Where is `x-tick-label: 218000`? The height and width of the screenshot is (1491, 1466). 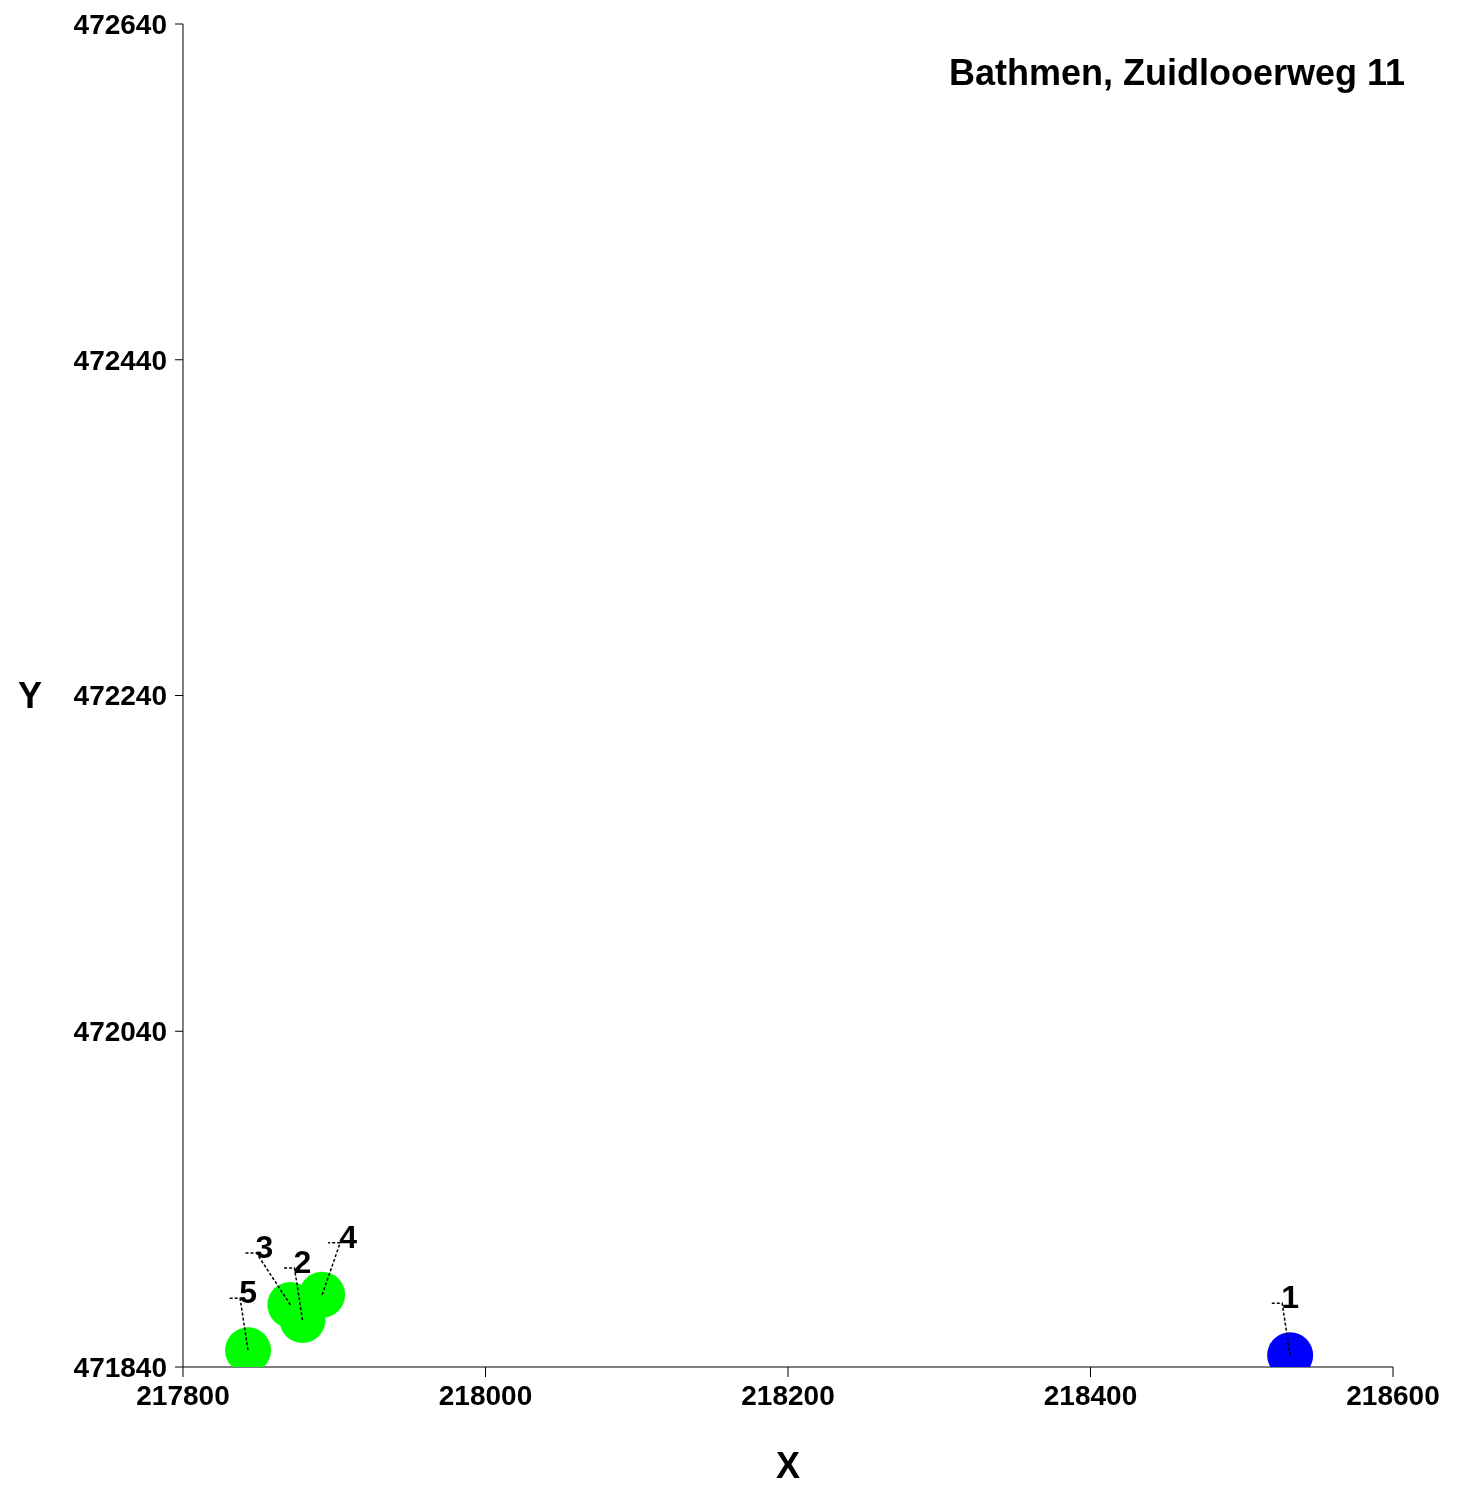
x-tick-label: 218000 is located at coordinates (485, 1395).